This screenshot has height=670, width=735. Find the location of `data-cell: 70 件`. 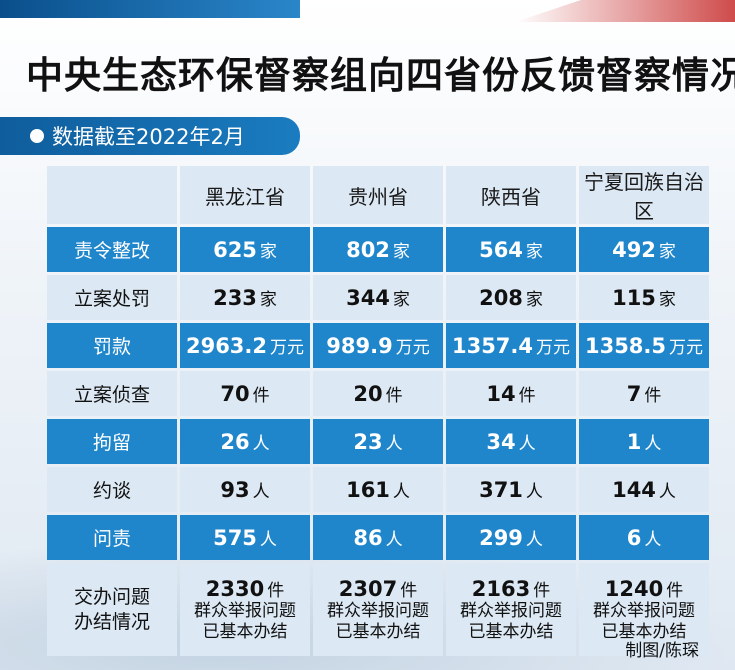

data-cell: 70 件 is located at coordinates (245, 393).